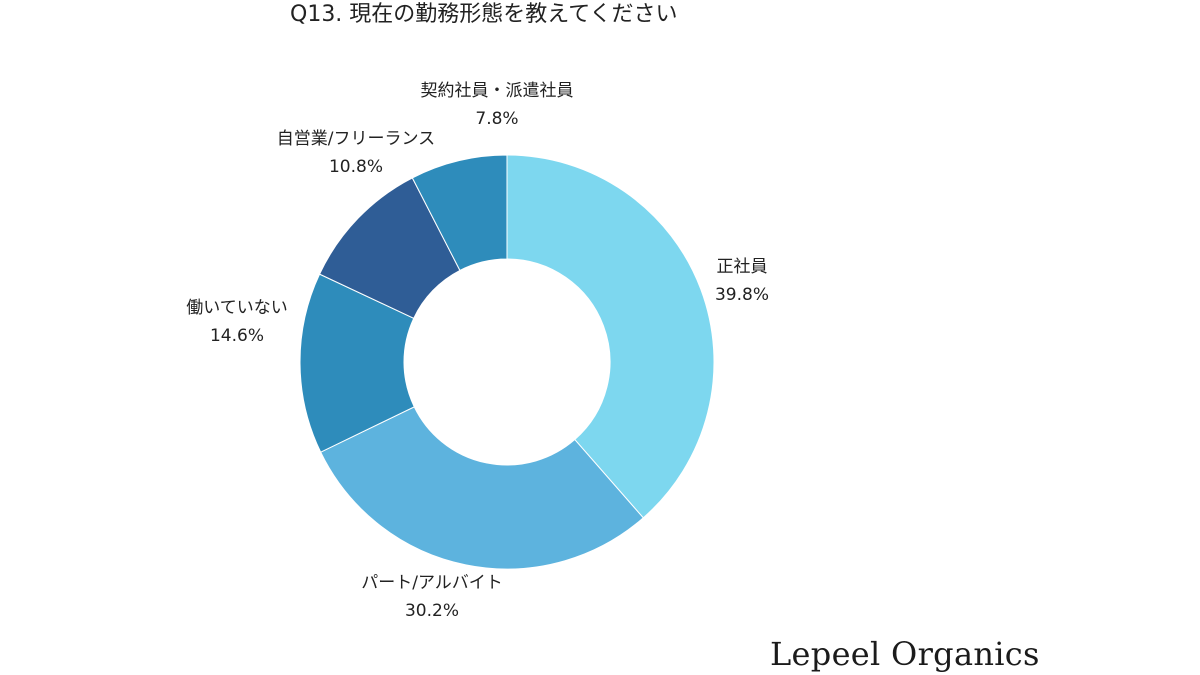  Describe the element at coordinates (742, 295) in the screenshot. I see `slice-value-label: 39.8%` at that location.